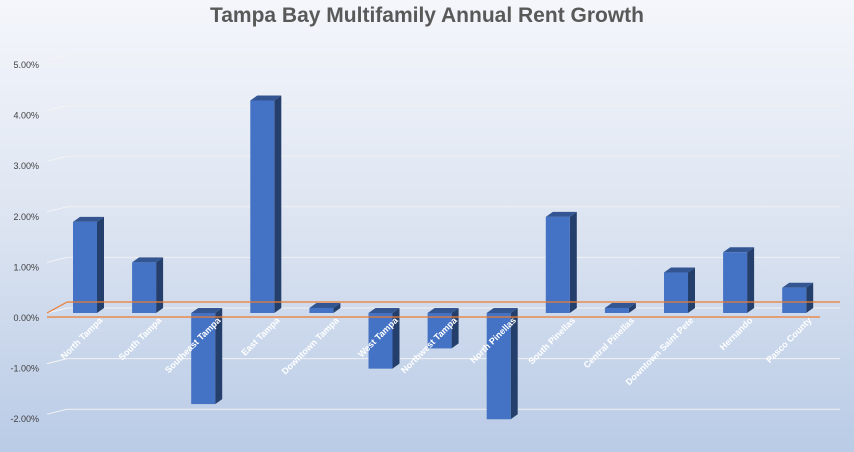 The width and height of the screenshot is (854, 452). Describe the element at coordinates (141, 339) in the screenshot. I see `x-tick-label: South Tampa` at that location.